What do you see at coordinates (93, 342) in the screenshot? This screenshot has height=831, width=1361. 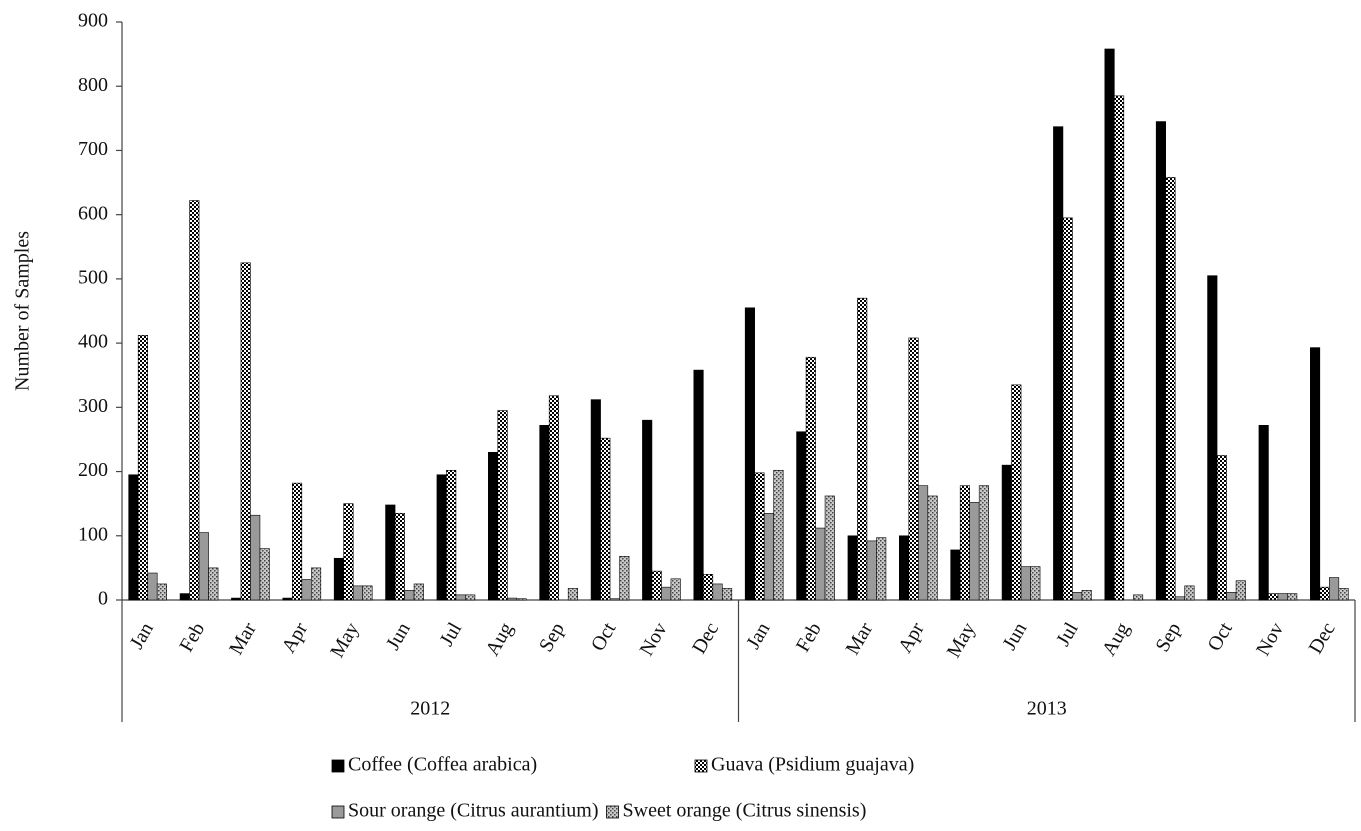 I see `y-tick-label: 400` at bounding box center [93, 342].